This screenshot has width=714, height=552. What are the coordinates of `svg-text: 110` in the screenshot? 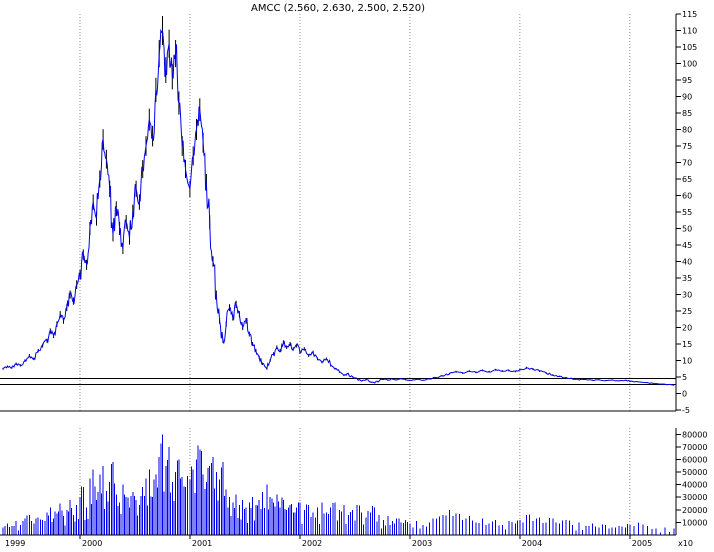 It's located at (689, 31).